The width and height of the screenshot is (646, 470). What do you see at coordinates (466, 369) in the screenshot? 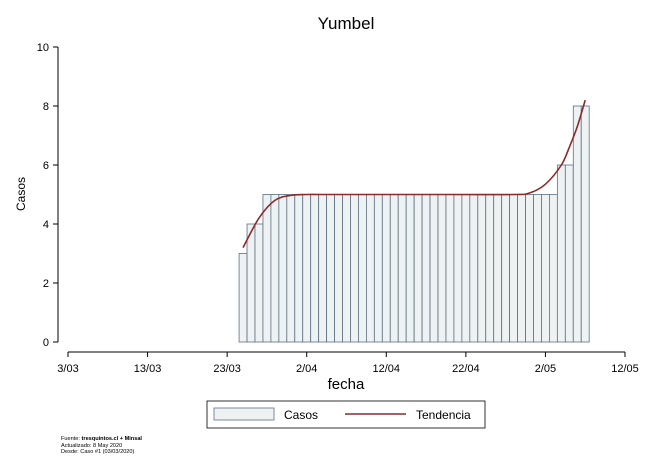
I see `x-tick-label: 22/04` at bounding box center [466, 369].